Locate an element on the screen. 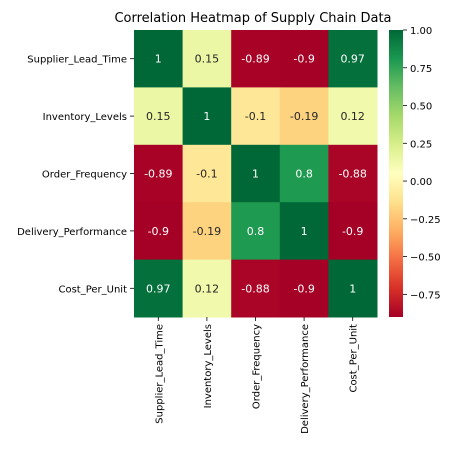  x-tick-label: Inventory_Levels is located at coordinates (208, 366).